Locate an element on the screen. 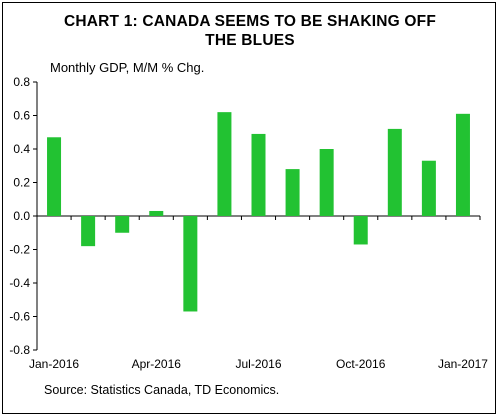 Image resolution: width=500 pixels, height=418 pixels. bar-jul-2016 is located at coordinates (258, 174).